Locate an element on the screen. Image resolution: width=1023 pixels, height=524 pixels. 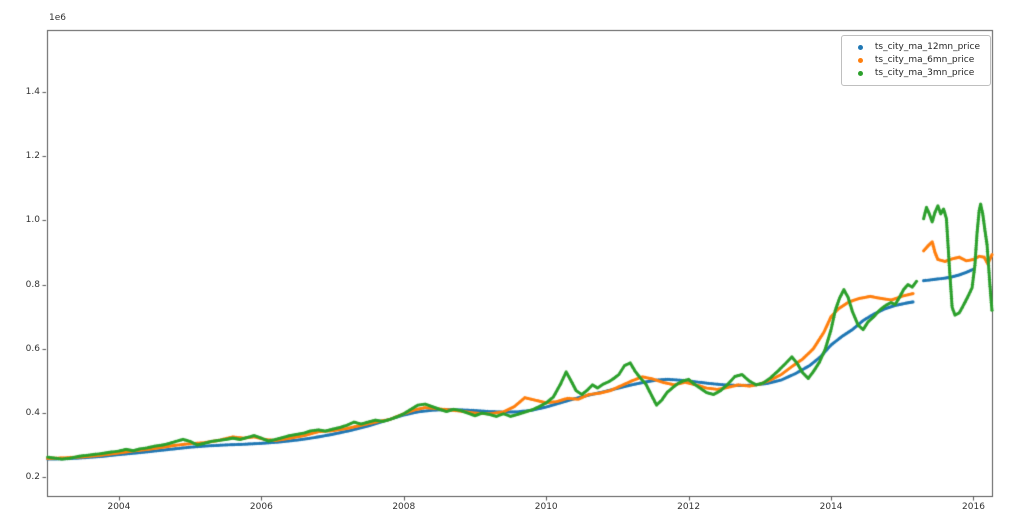
legend-item: ts_city_ma_6mn_price is located at coordinates (916, 60).